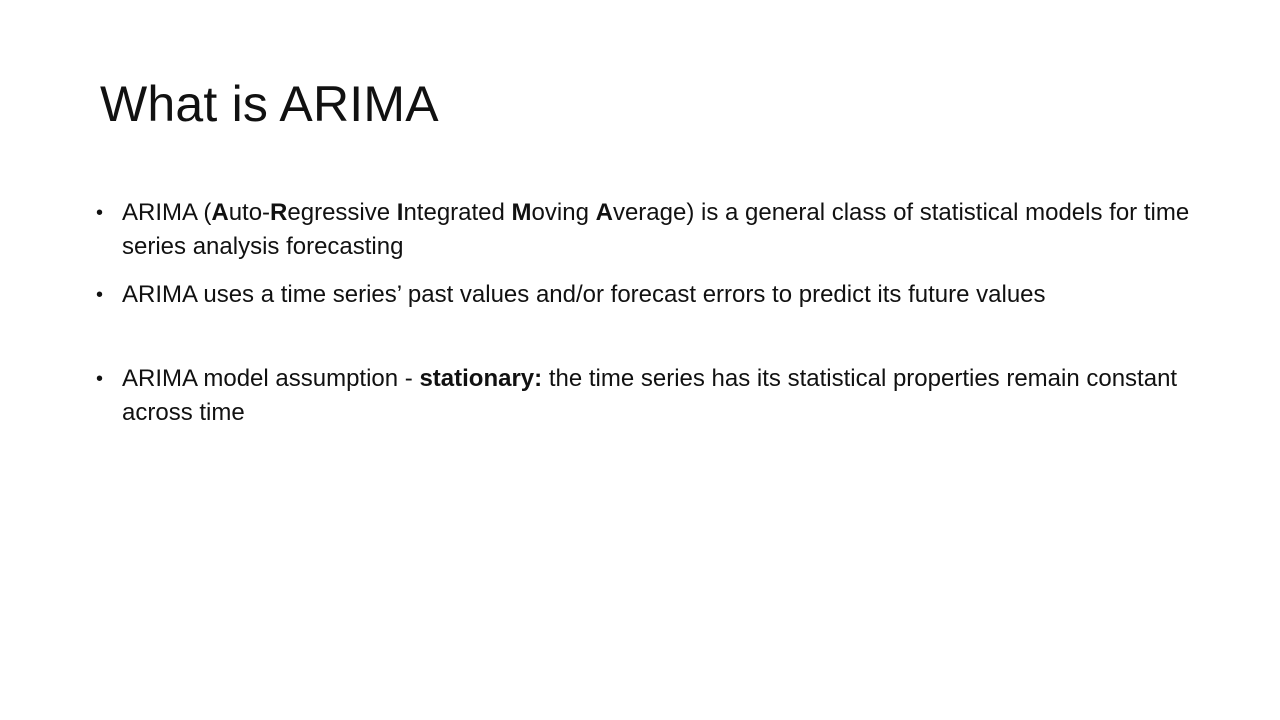  I want to click on bullet-text: oving, so click(563, 212).